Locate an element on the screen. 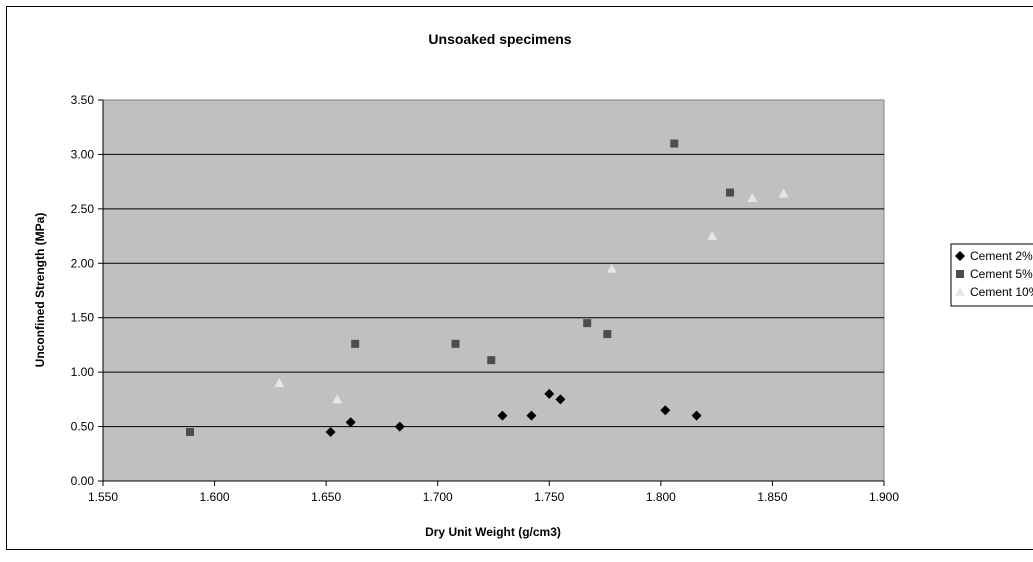 The height and width of the screenshot is (562, 1033). legend-label: Cement 10% is located at coordinates (1001, 292).